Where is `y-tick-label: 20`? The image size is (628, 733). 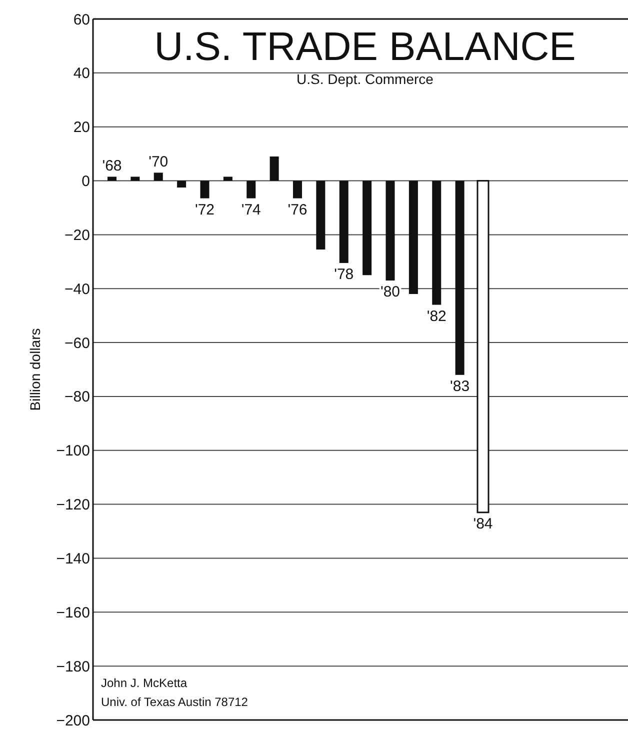 y-tick-label: 20 is located at coordinates (81, 127).